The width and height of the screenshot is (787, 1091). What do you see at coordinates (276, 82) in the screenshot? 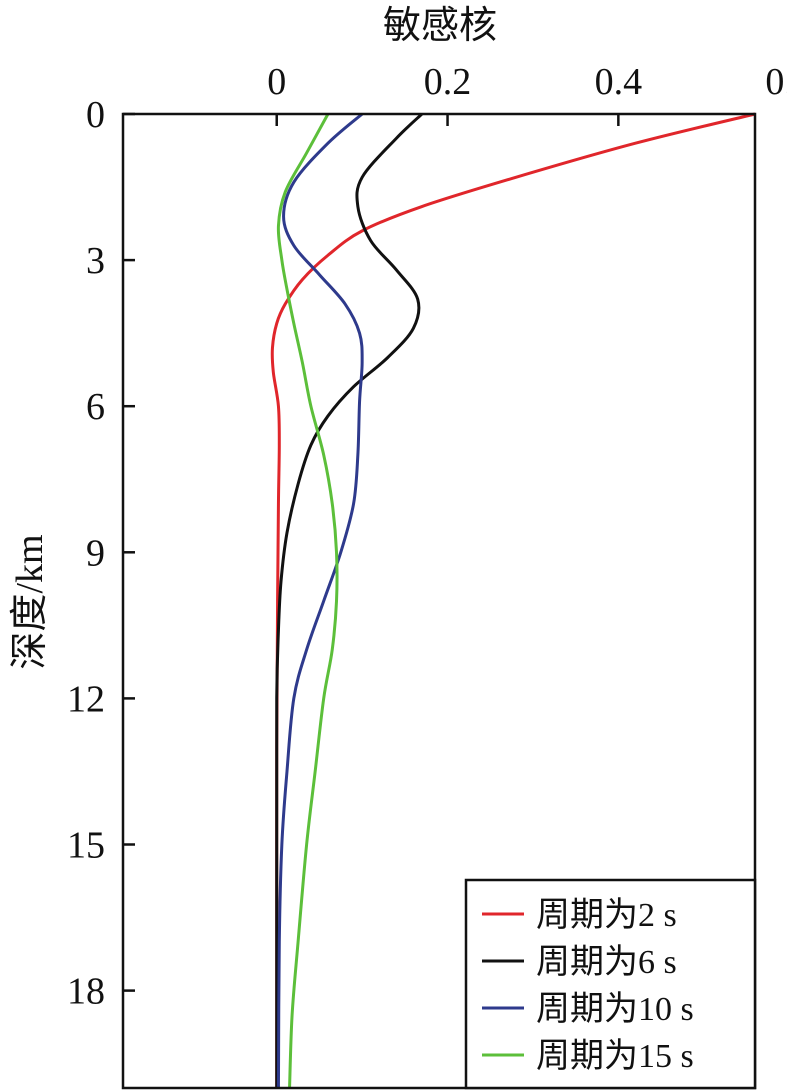
I see `x-tick-label: 0` at bounding box center [276, 82].